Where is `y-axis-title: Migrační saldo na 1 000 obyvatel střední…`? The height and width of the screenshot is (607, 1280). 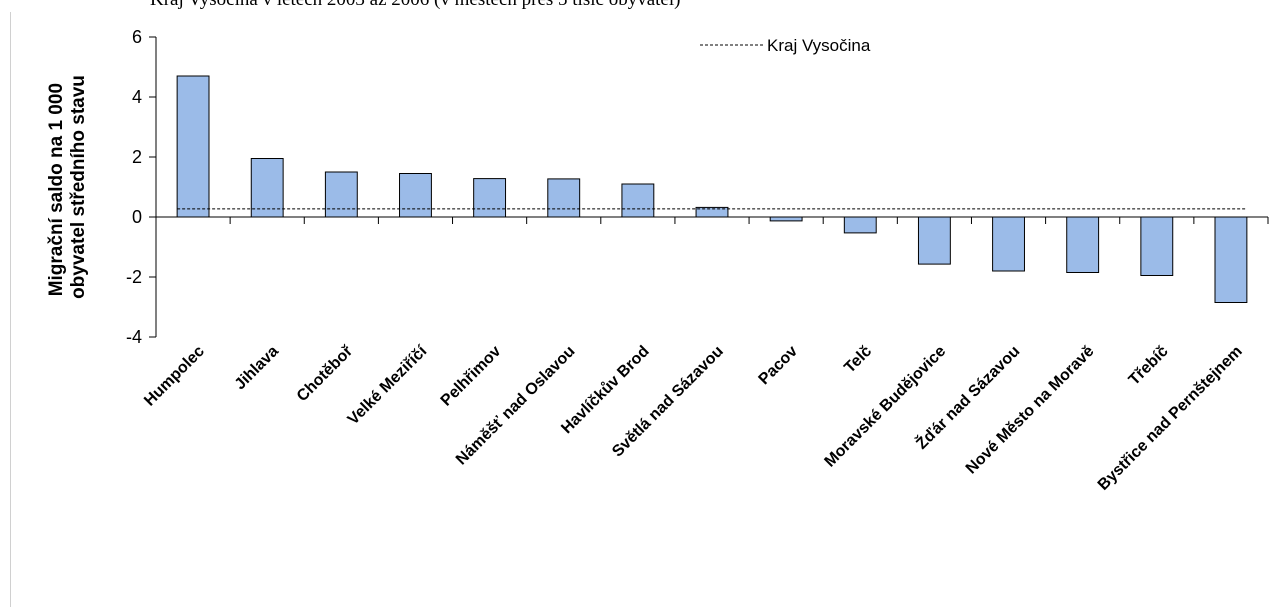
y-axis-title: Migrační saldo na 1 000 obyvatel střední… is located at coordinates (67, 187).